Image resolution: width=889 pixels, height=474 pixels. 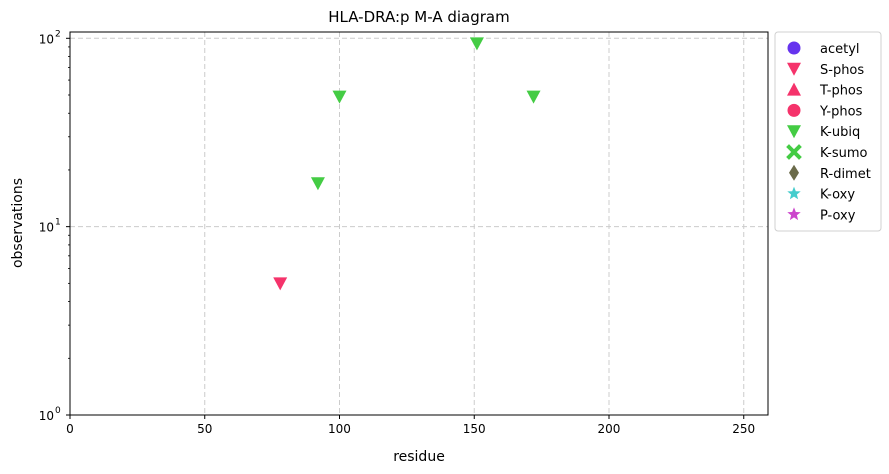 What do you see at coordinates (58, 34) in the screenshot?
I see `y-tick-exponent: 2` at bounding box center [58, 34].